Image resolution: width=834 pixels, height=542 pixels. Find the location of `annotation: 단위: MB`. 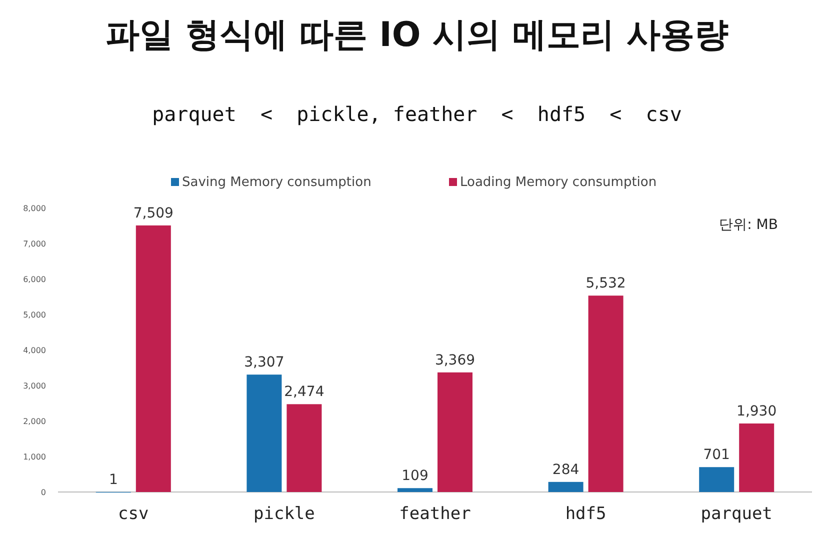

annotation: 단위: MB is located at coordinates (748, 225).